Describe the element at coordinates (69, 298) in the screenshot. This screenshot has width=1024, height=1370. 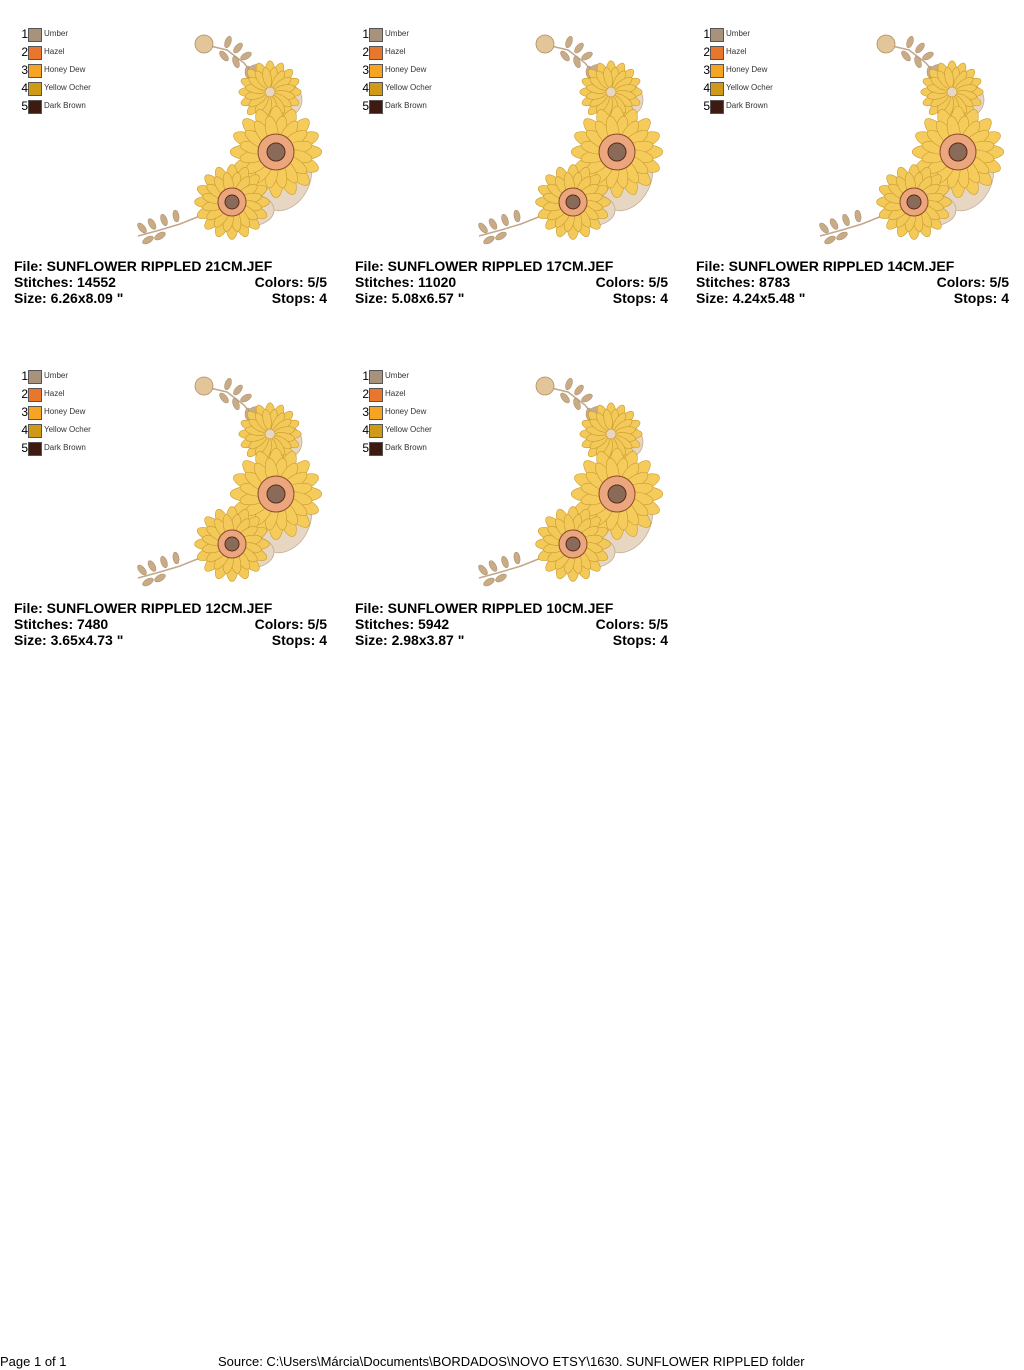
I see `design-size: Size: 6.26x8.09 "` at that location.